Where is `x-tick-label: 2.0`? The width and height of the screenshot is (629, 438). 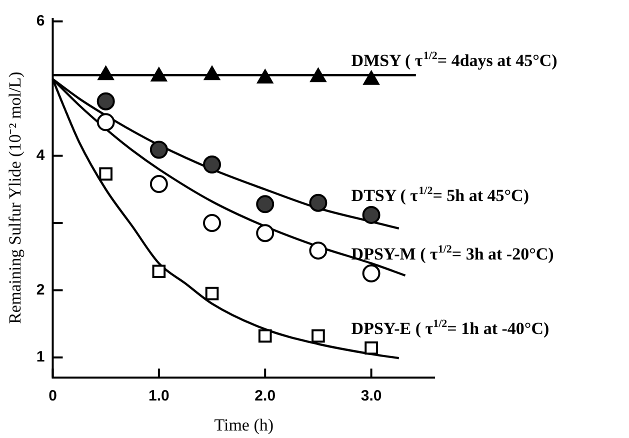 x-tick-label: 2.0 is located at coordinates (265, 396).